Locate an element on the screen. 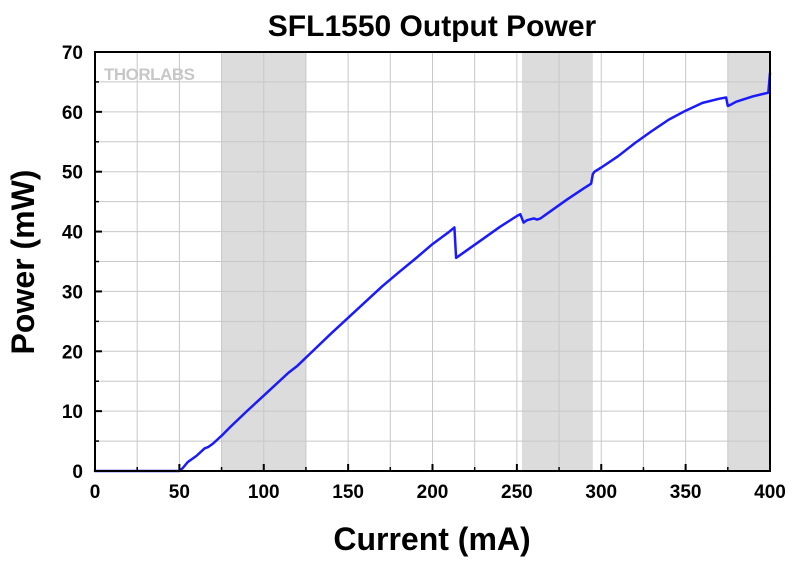  chart-title: SFL1550 Output Power is located at coordinates (432, 26).